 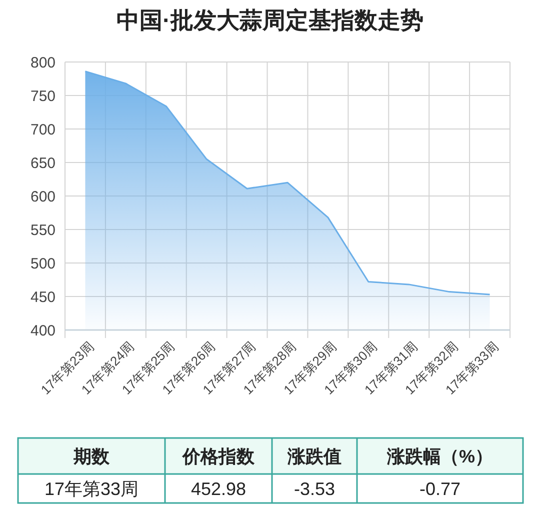 What do you see at coordinates (43, 197) in the screenshot?
I see `y-tick-label: 600` at bounding box center [43, 197].